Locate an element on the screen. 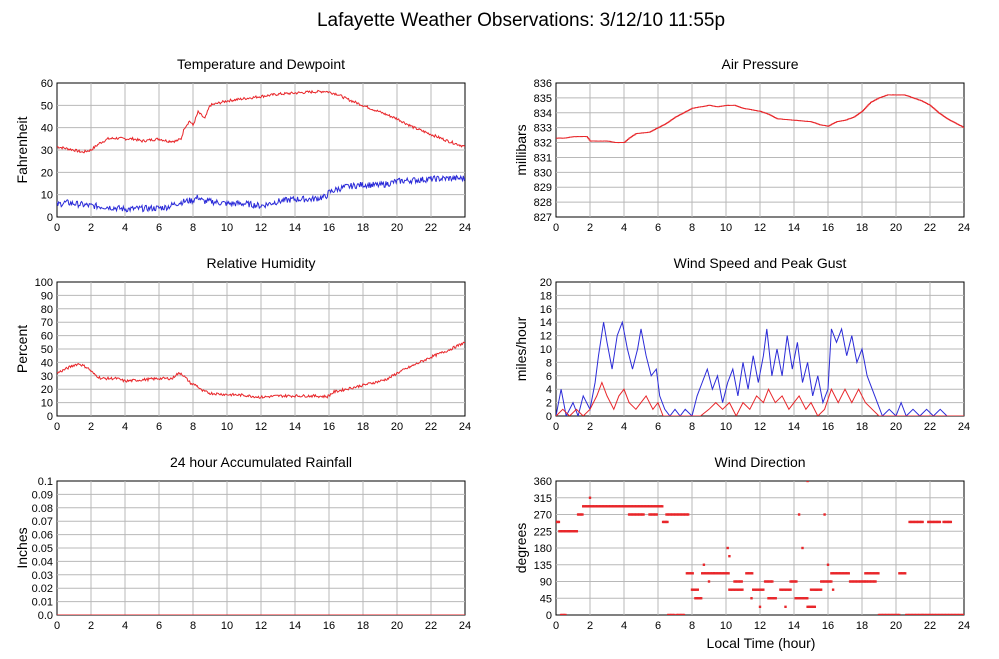 The image size is (999, 659). x-tick-label: 16 is located at coordinates (828, 626).